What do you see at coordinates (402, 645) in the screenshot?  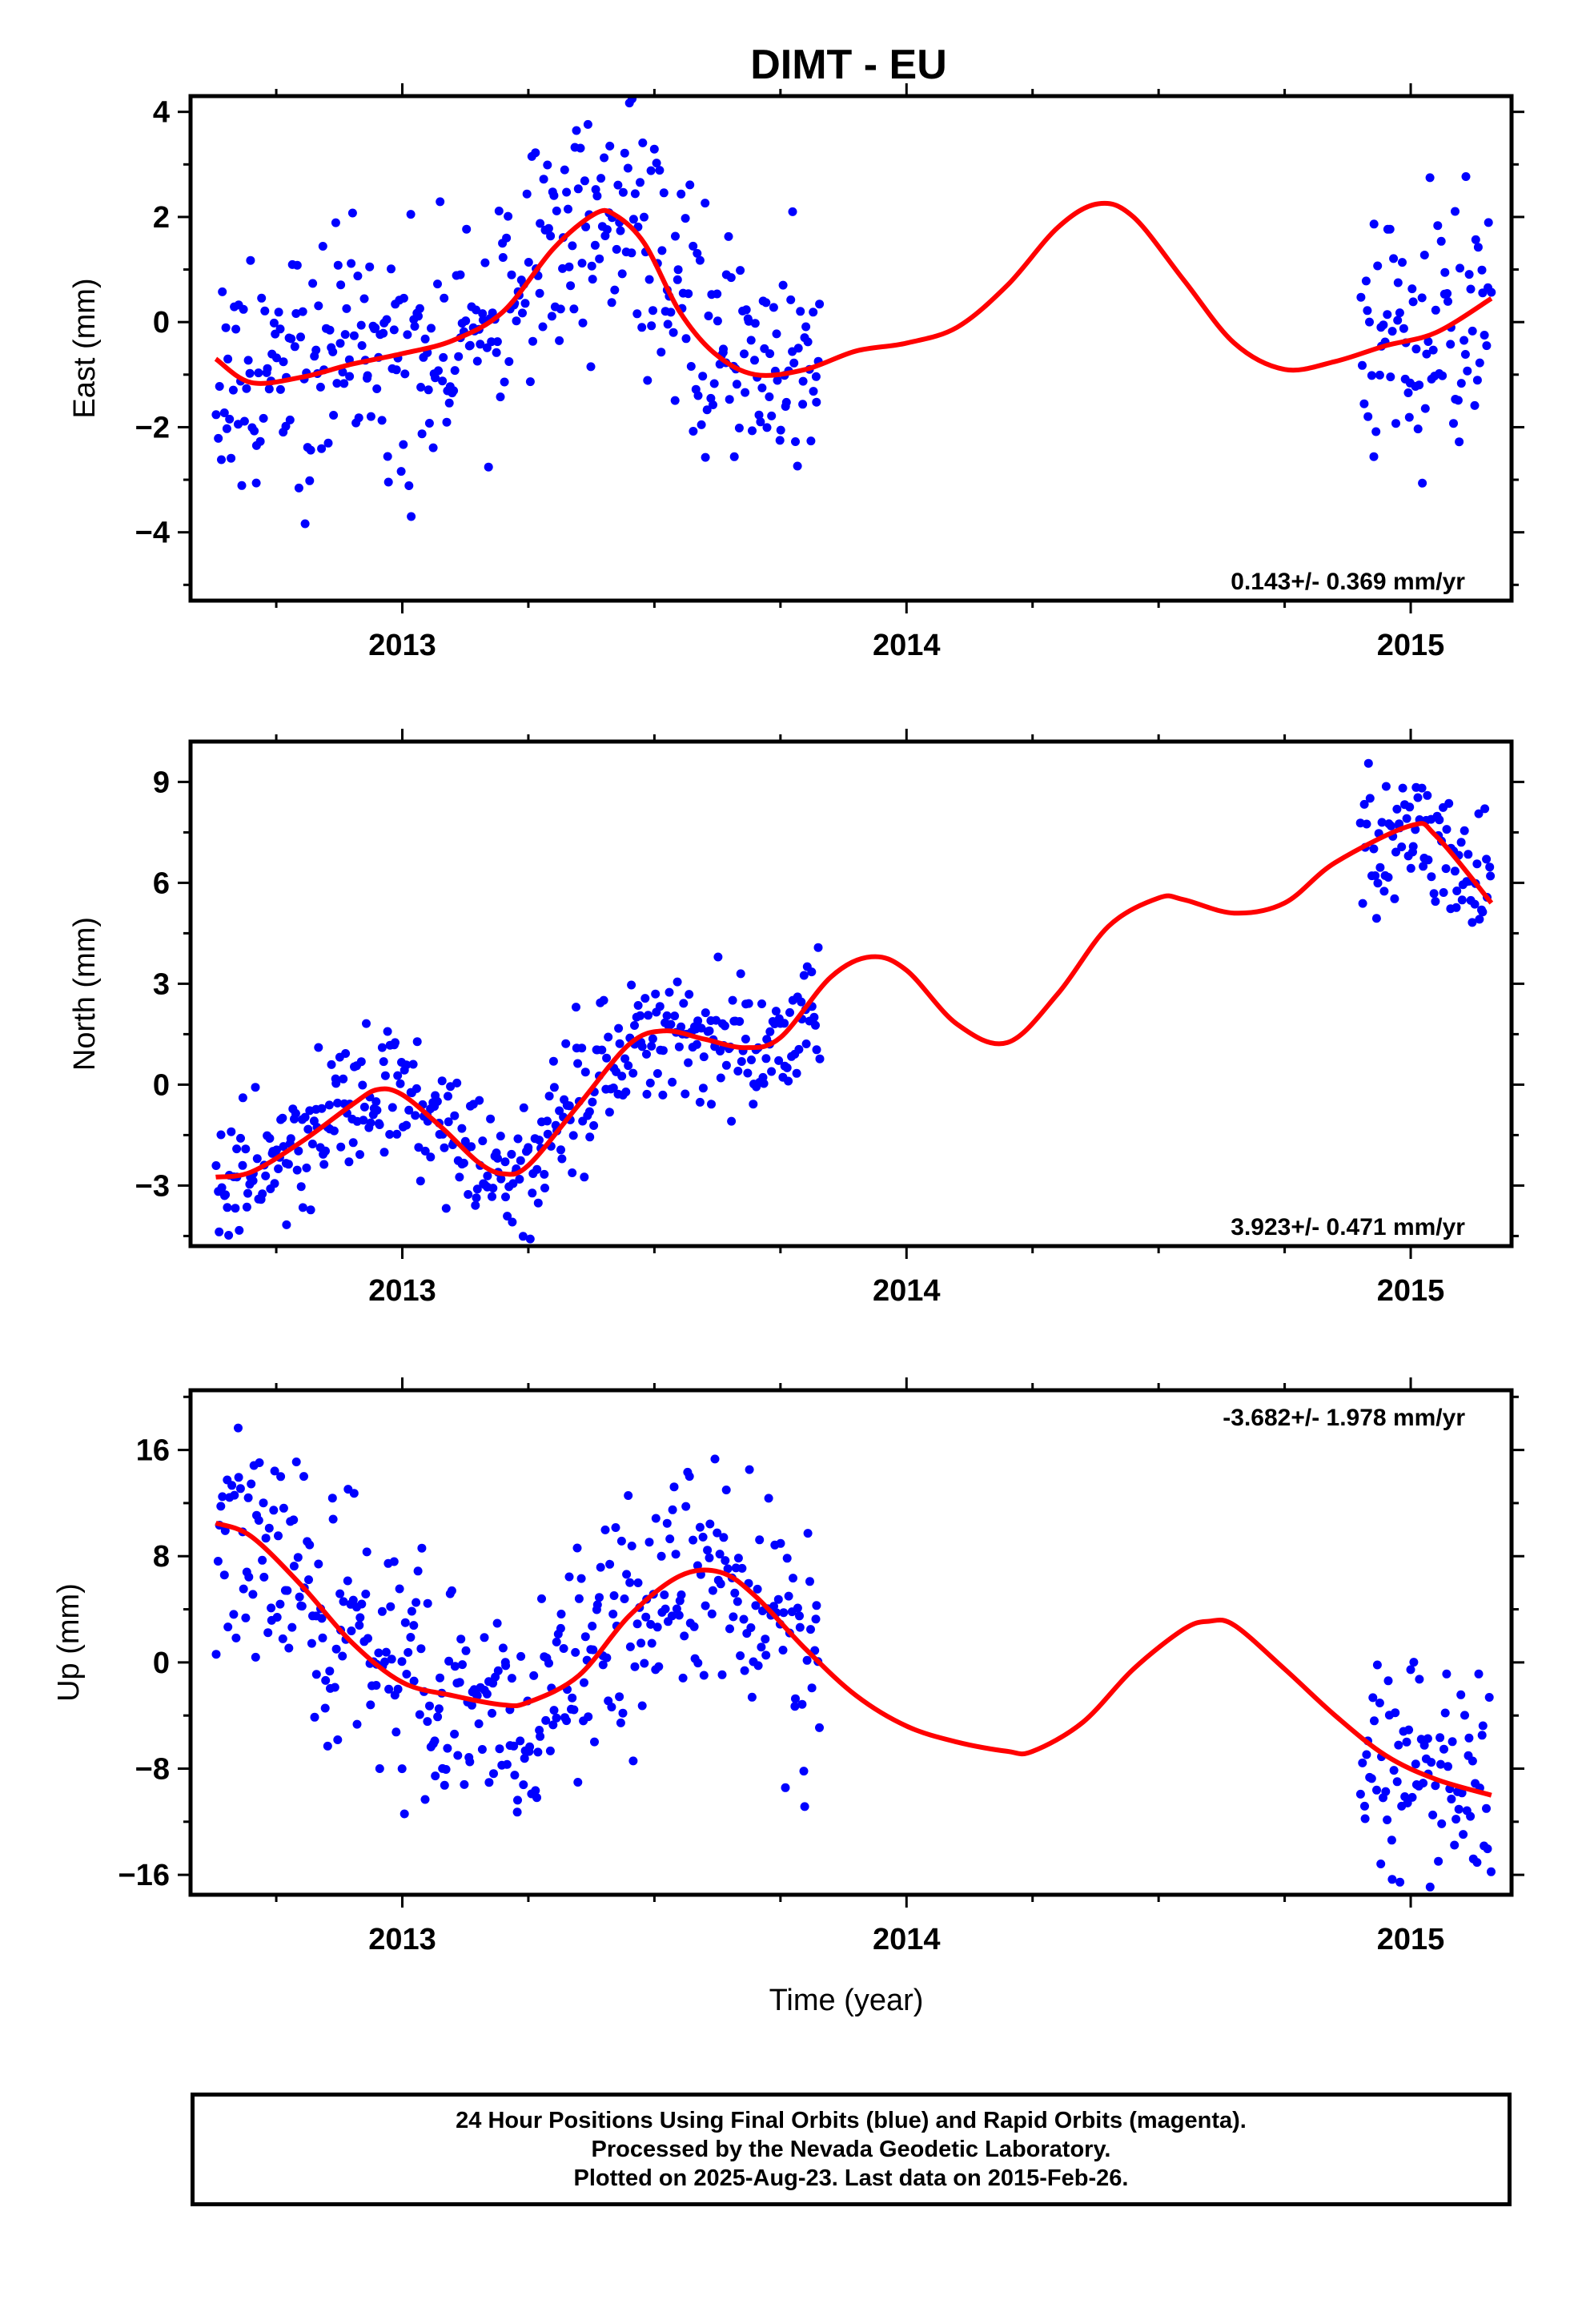 I see `x-tick-label: 2013` at bounding box center [402, 645].